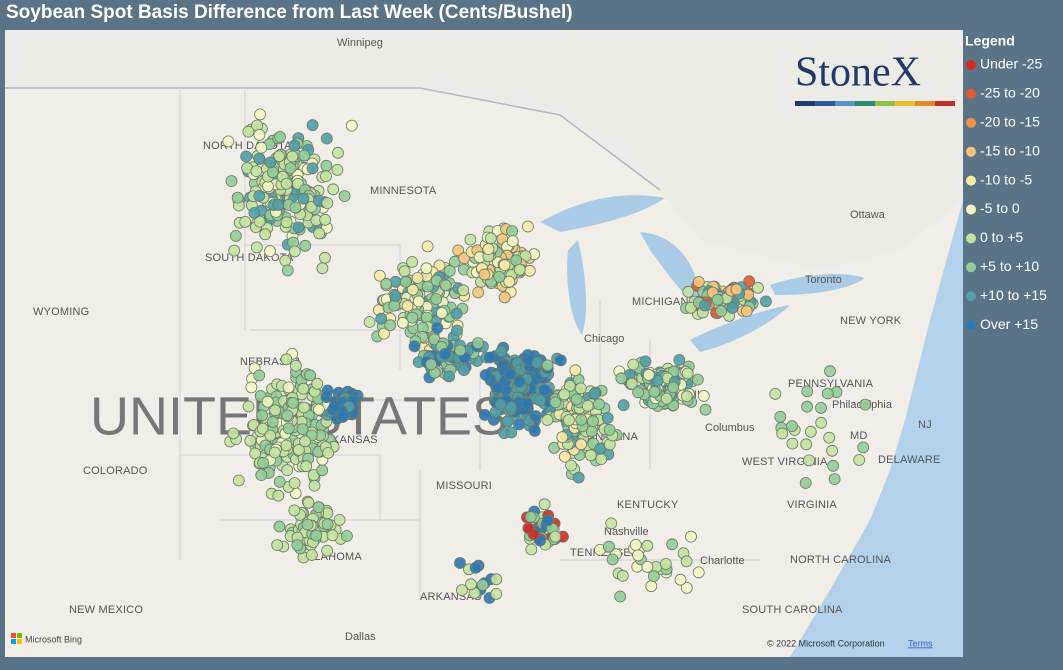  Describe the element at coordinates (604, 339) in the screenshot. I see `place-label: Chicago` at that location.